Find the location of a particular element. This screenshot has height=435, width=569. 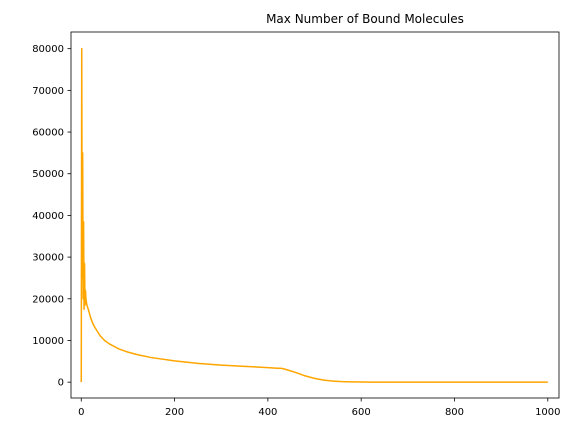

x-tick-label: 800 is located at coordinates (454, 412).